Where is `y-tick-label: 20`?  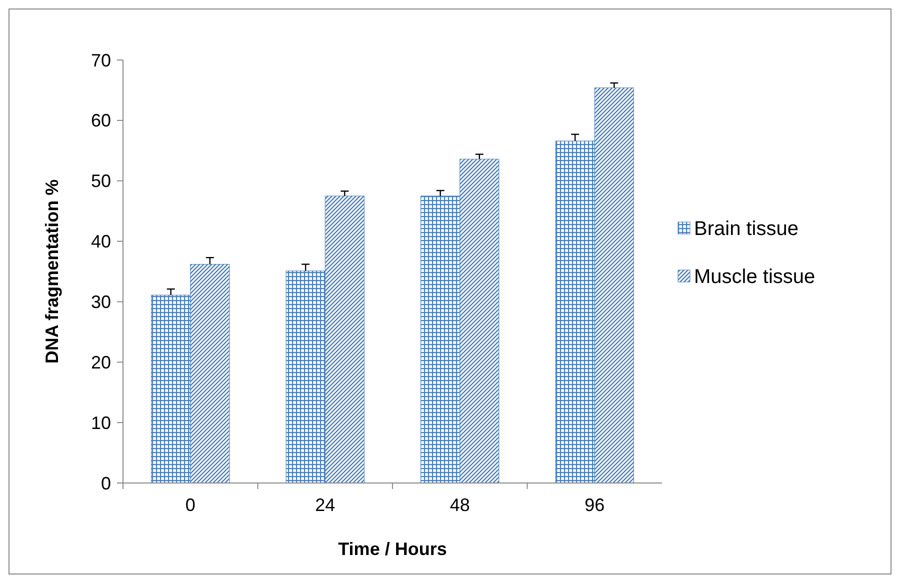
y-tick-label: 20 is located at coordinates (100, 362).